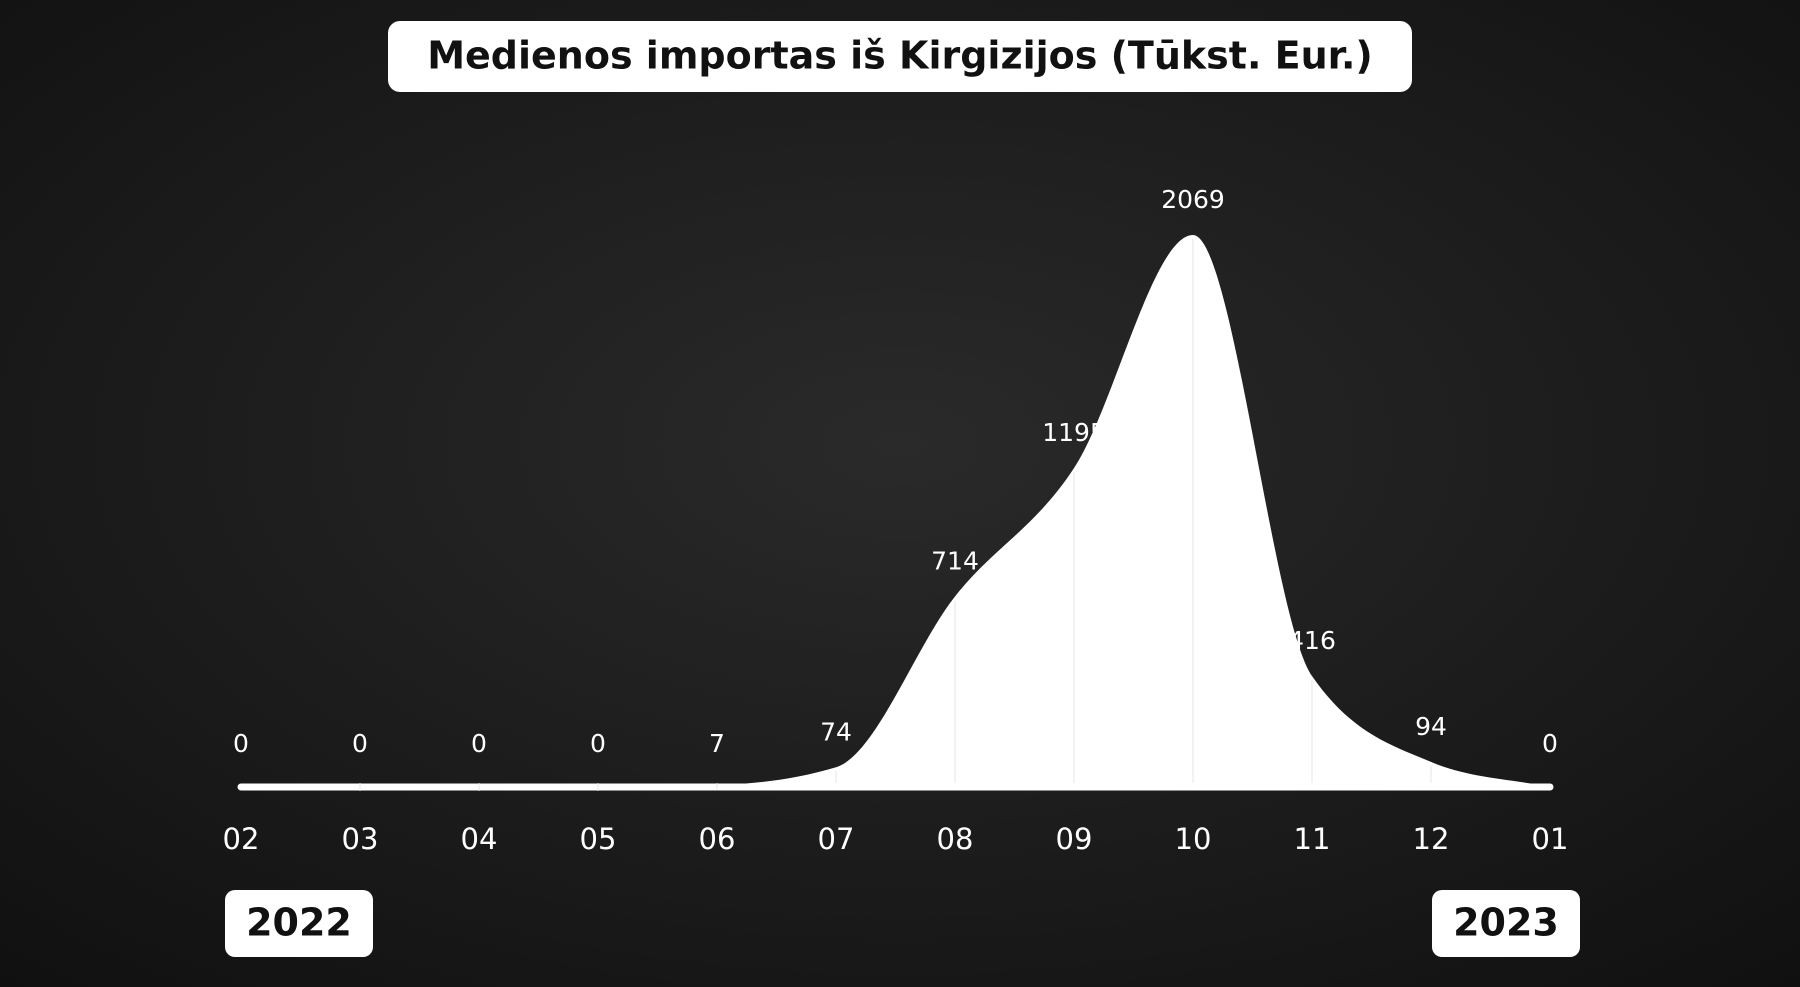 The width and height of the screenshot is (1800, 987). I want to click on x-tick-label: 11, so click(1312, 839).